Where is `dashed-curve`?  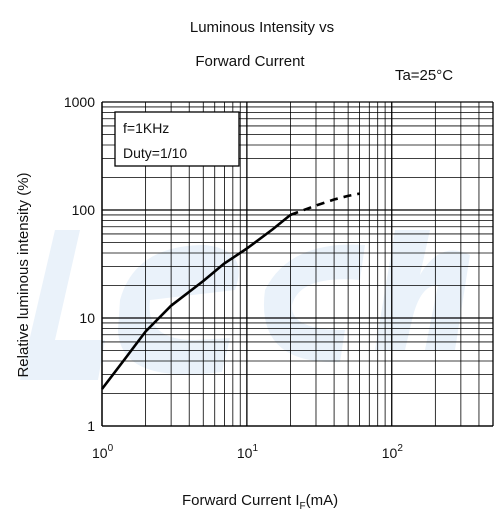
dashed-curve is located at coordinates (325, 204).